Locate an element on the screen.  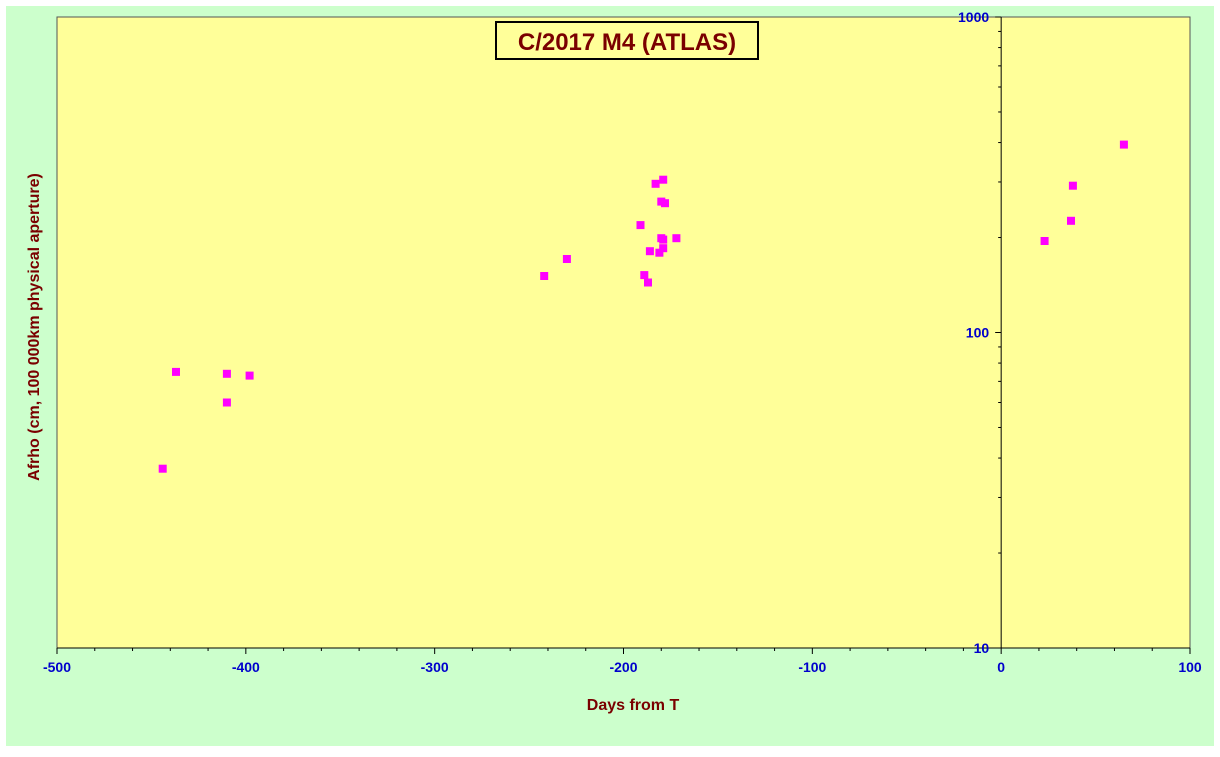
chart-title-box: C/2017 M4 (ATLAS) is located at coordinates (627, 40).